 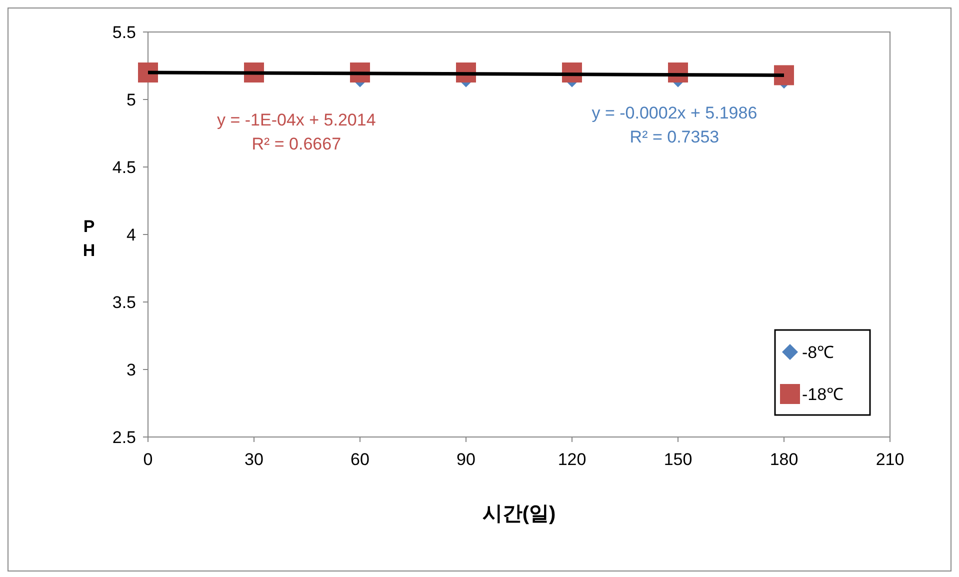 I want to click on x-tick-label: 150, so click(x=678, y=459).